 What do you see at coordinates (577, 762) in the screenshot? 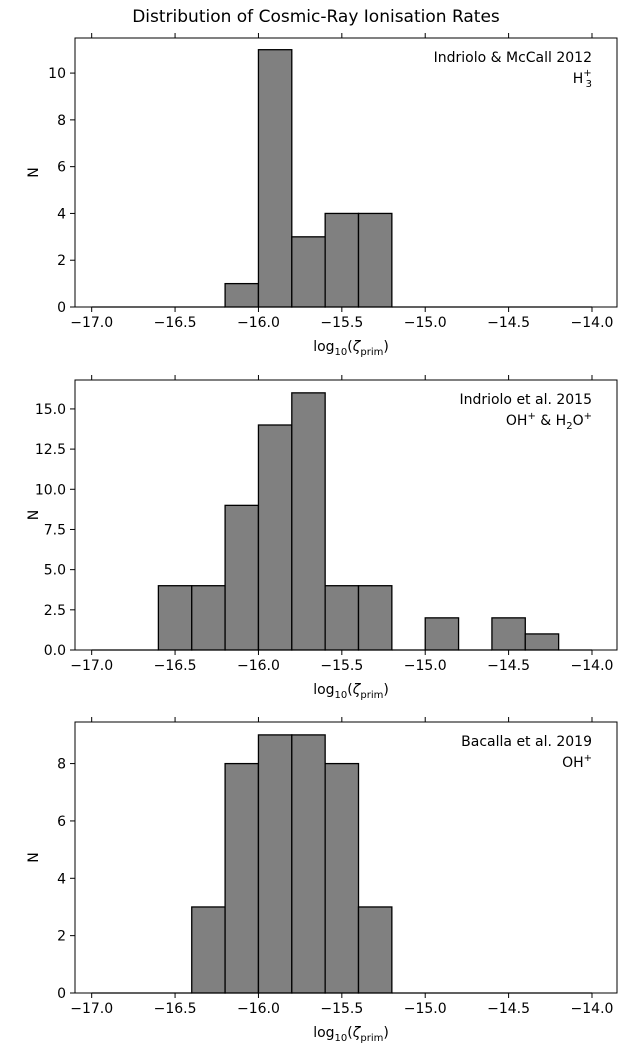
I see `species-annotation: OH+` at bounding box center [577, 762].